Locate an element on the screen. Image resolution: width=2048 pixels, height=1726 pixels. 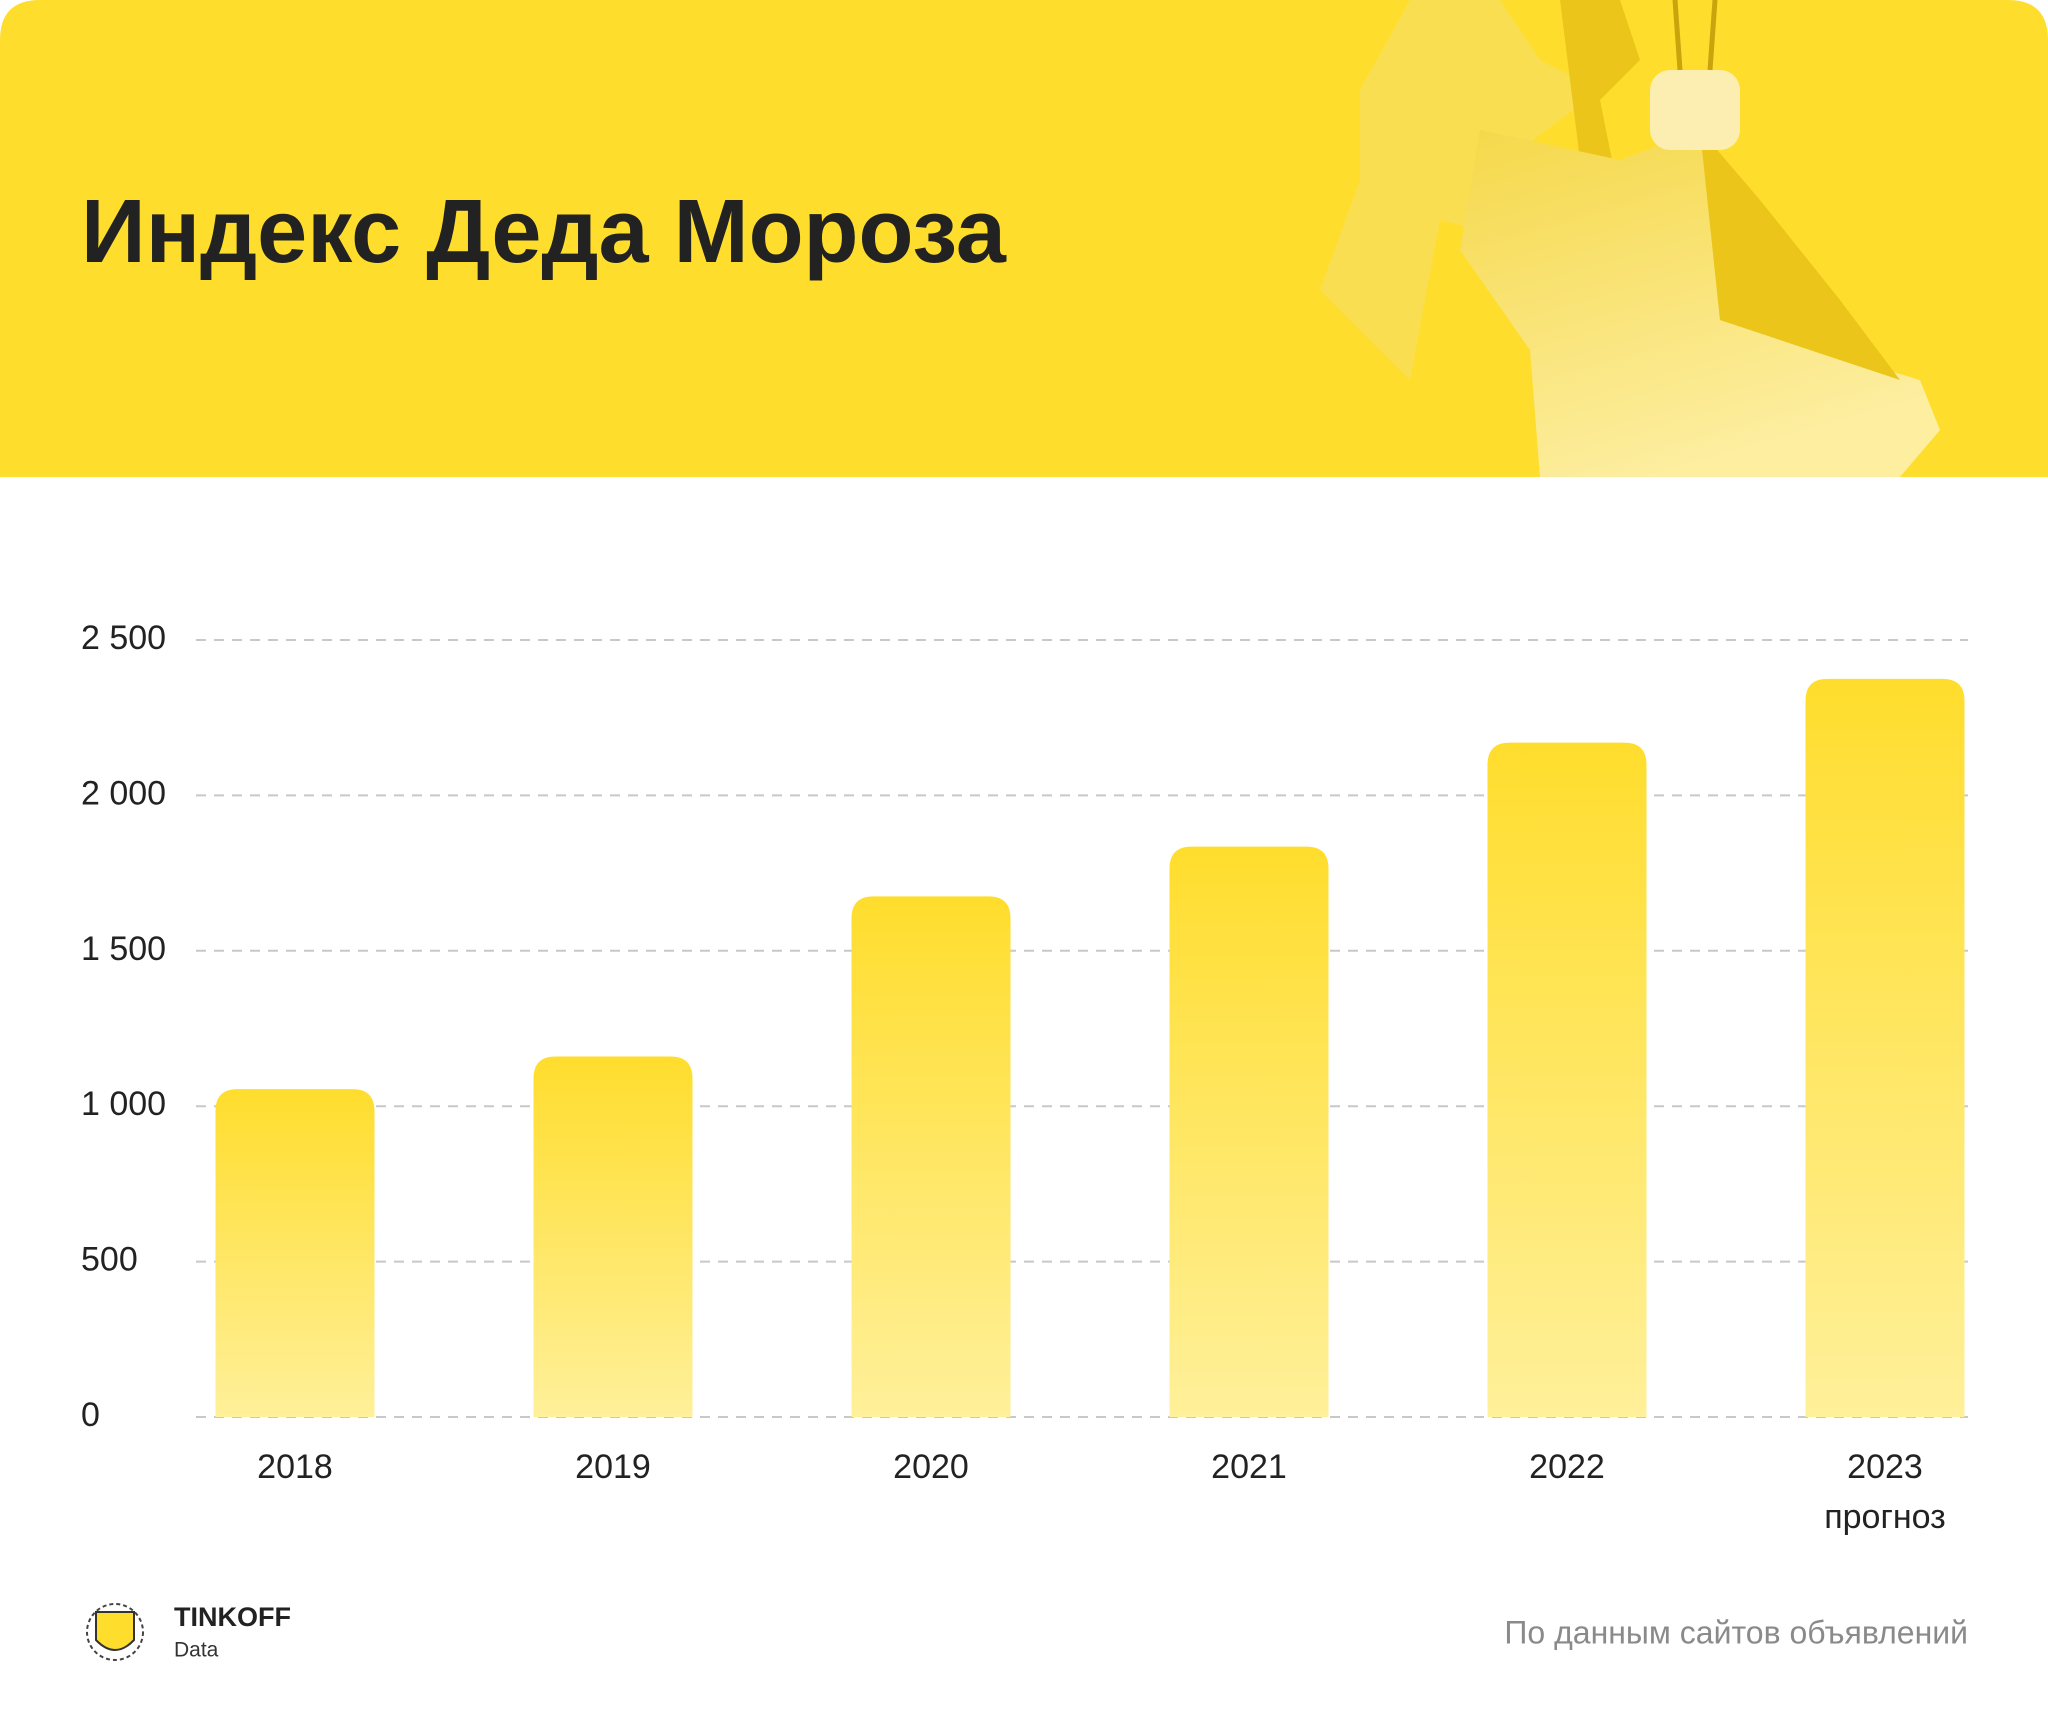
y-tick-label: 2 500 is located at coordinates (123, 638).